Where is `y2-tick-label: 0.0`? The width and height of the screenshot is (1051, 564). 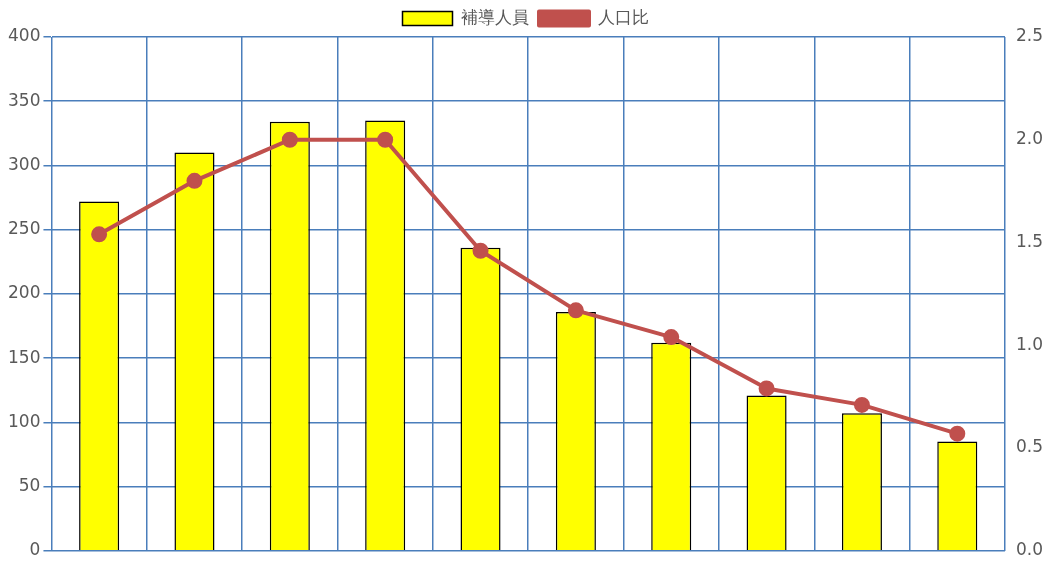 y2-tick-label: 0.0 is located at coordinates (1029, 549).